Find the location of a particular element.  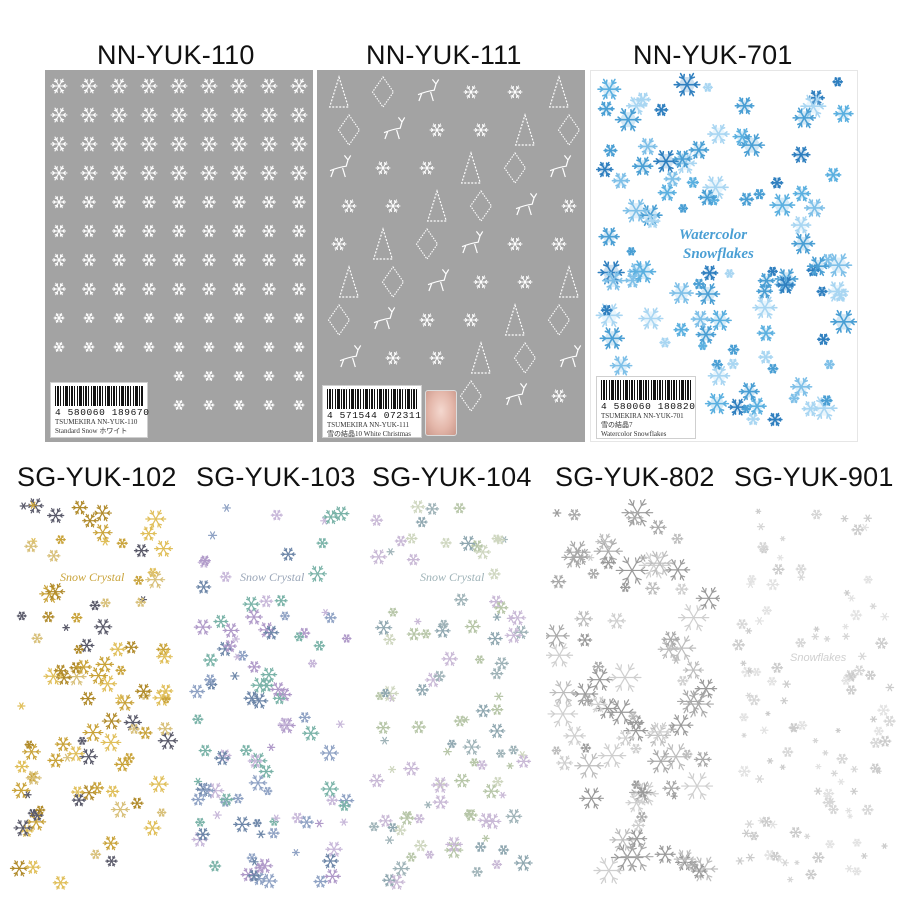

product-code-sg-yuk-104: SG-YUK-104 is located at coordinates (452, 477).